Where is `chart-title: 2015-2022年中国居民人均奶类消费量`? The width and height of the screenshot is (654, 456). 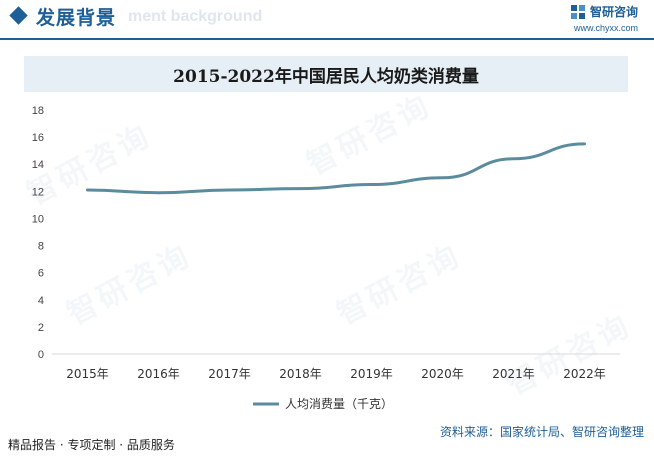
chart-title: 2015-2022年中国居民人均奶类消费量 is located at coordinates (326, 76).